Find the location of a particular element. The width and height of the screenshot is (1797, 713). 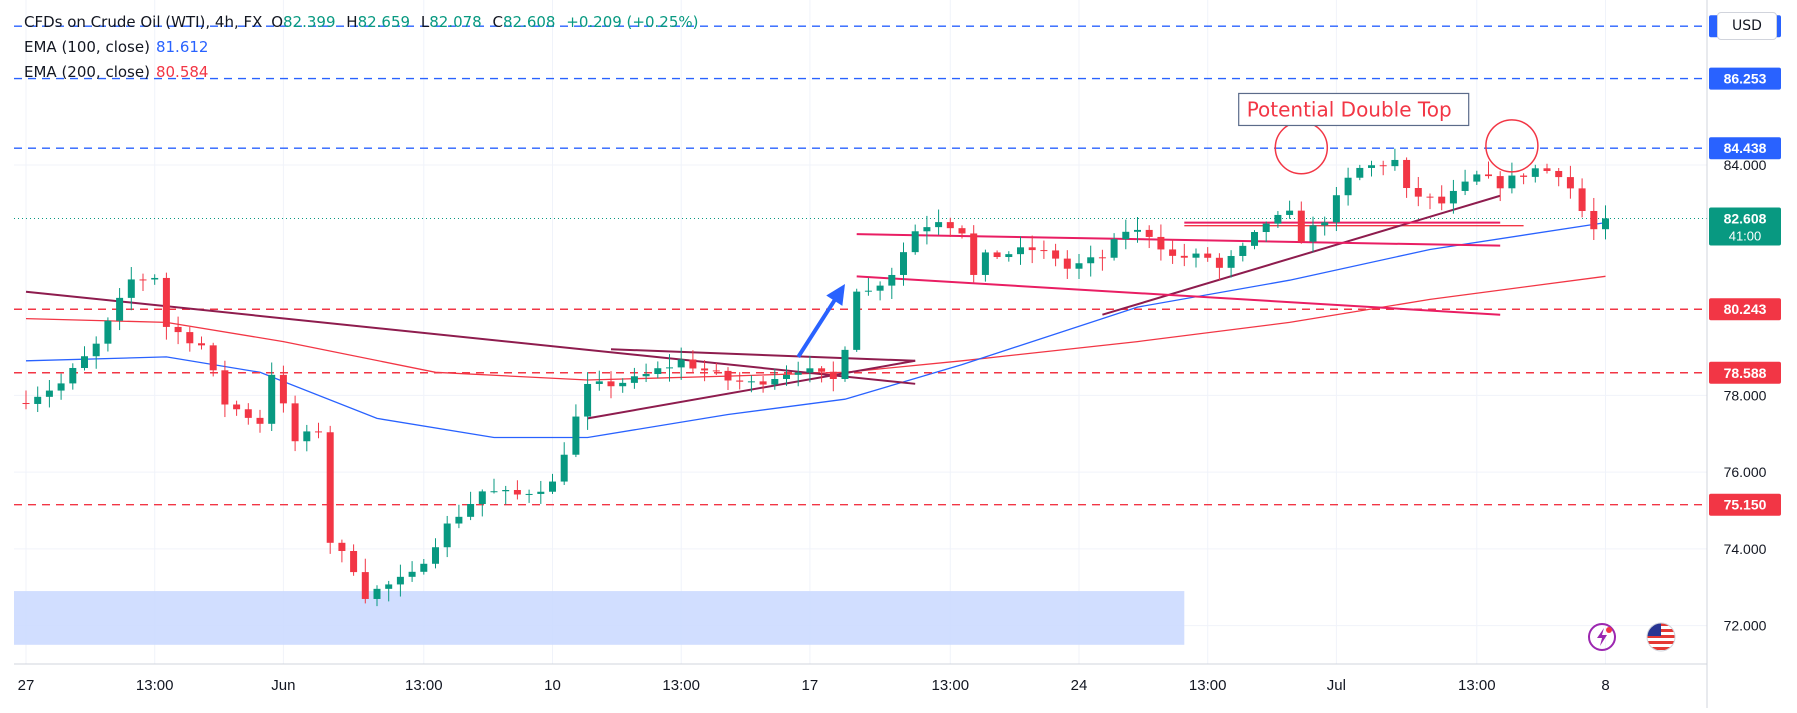

ema100-value: 81.612 is located at coordinates (182, 47).